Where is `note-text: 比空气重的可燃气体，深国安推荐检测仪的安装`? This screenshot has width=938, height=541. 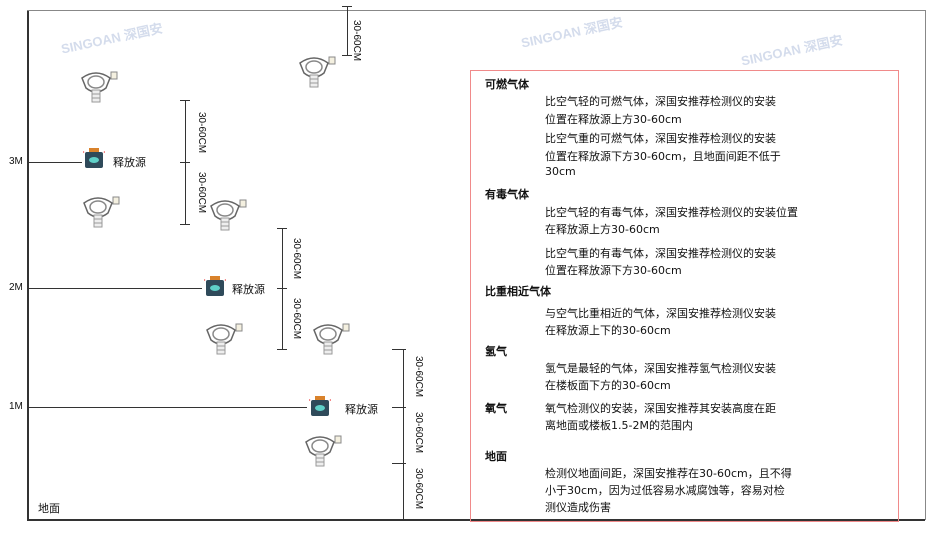 note-text: 比空气重的可燃气体，深国安推荐检测仪的安装 is located at coordinates (660, 138).